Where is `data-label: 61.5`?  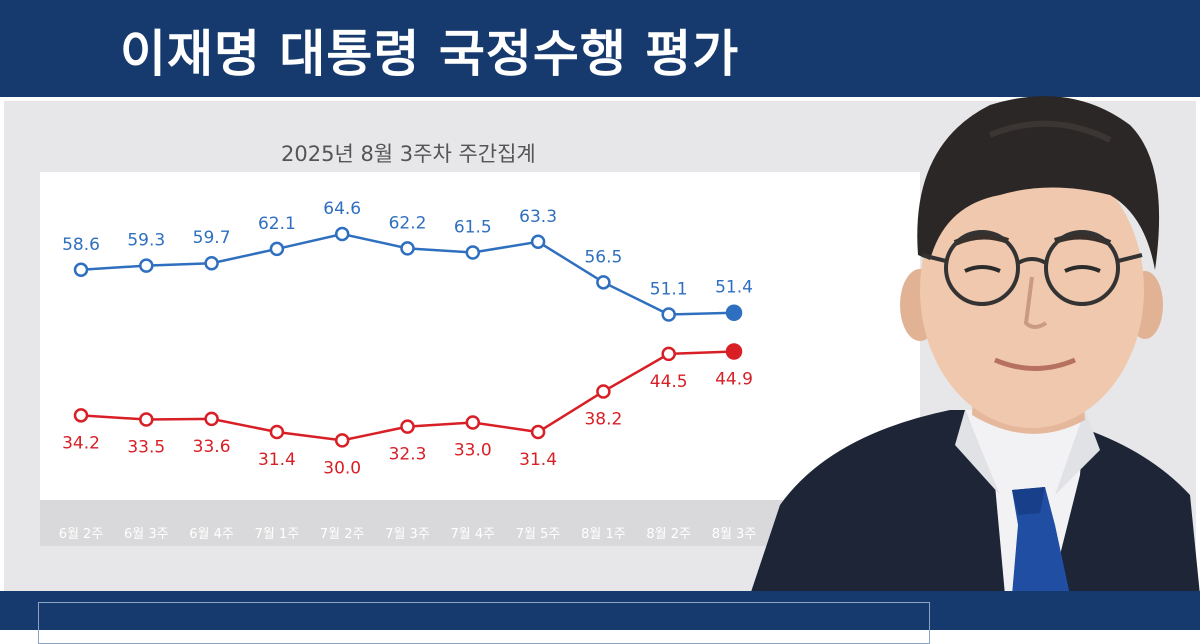 data-label: 61.5 is located at coordinates (473, 228).